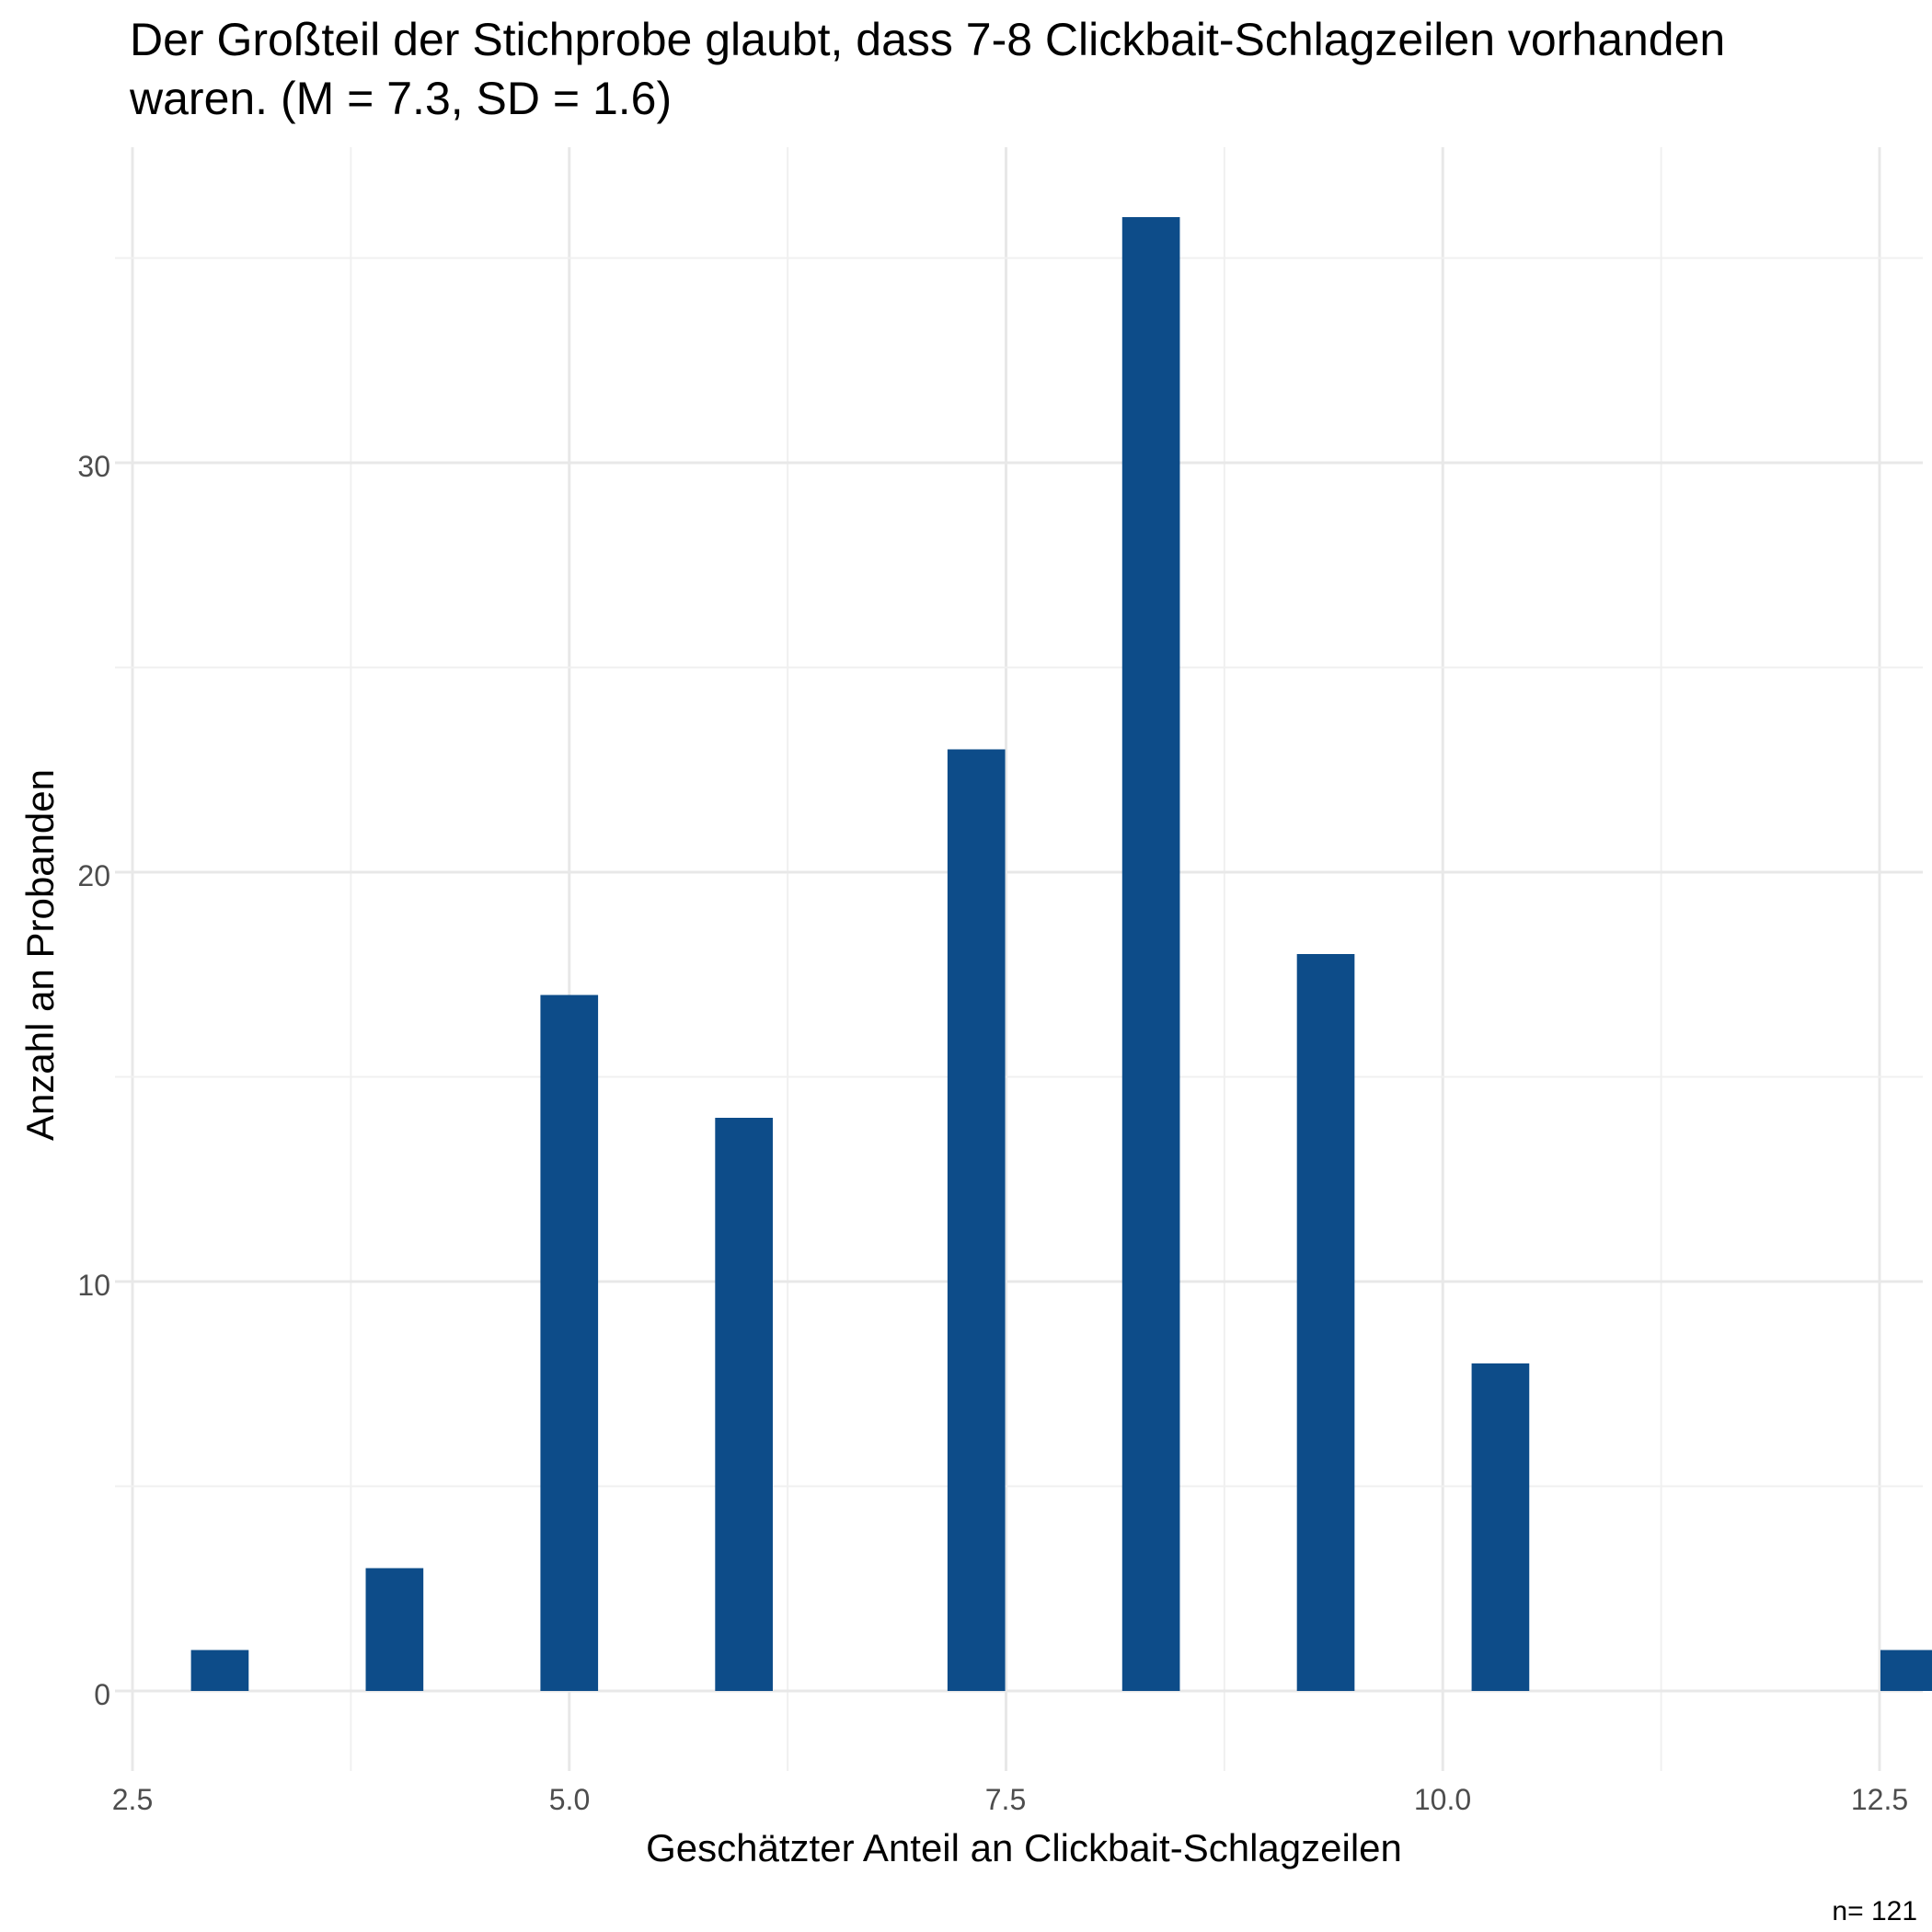  What do you see at coordinates (40, 955) in the screenshot?
I see `y-axis-title: Anzahl an Probanden` at bounding box center [40, 955].